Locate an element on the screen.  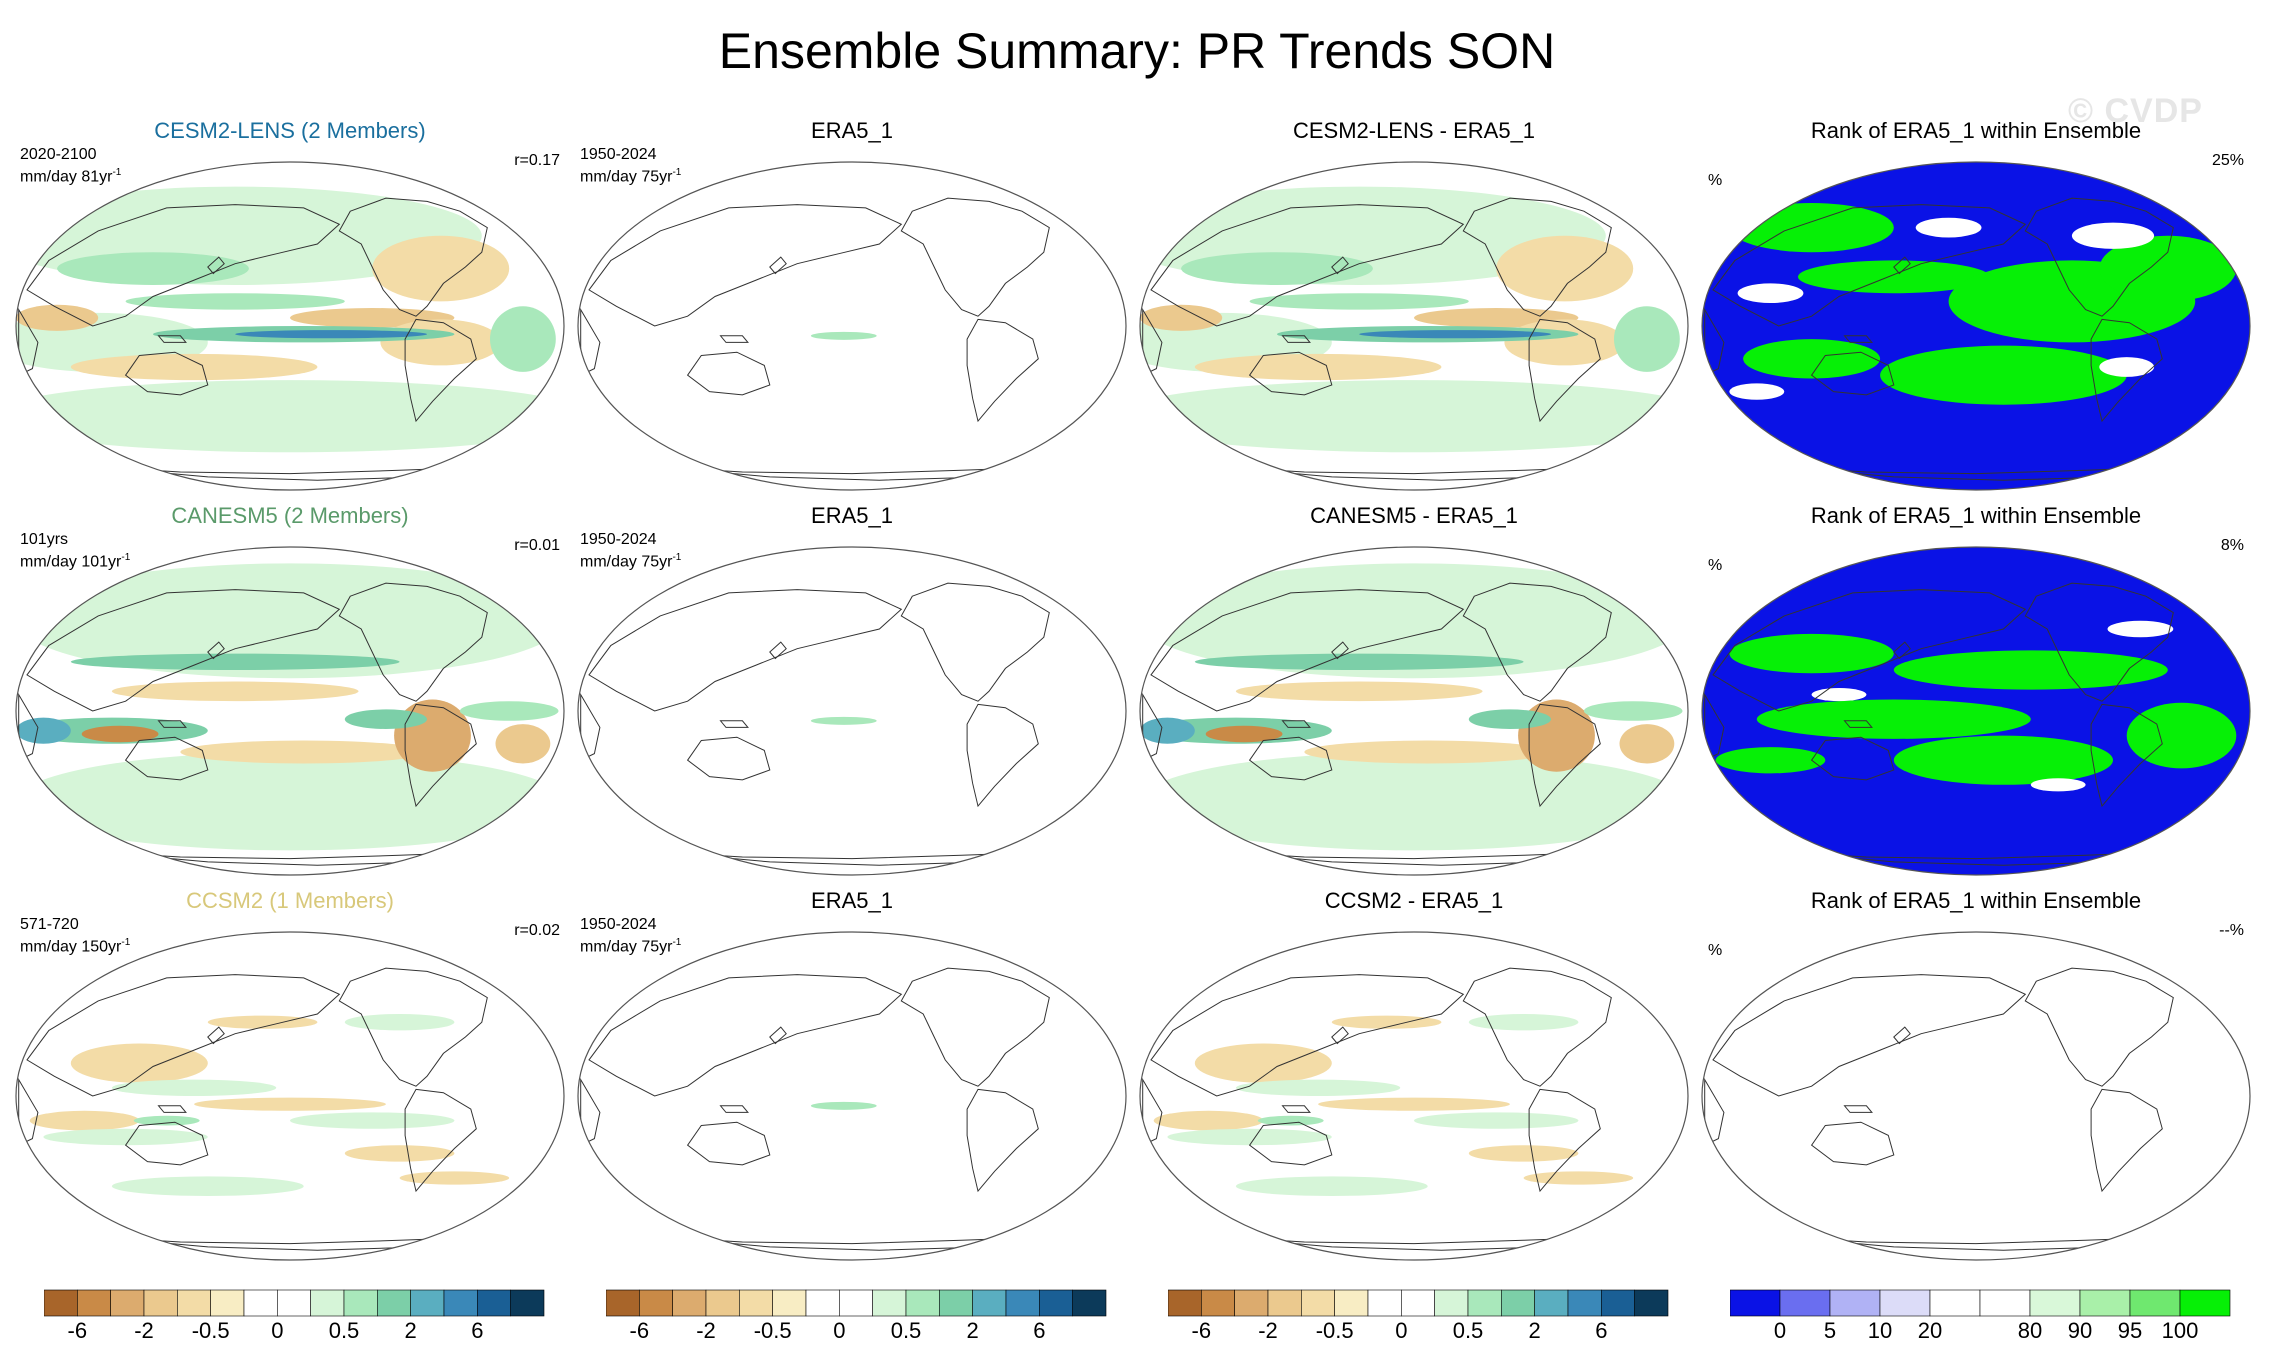
panel-diff-row3: CCSM2 - ERA5_1 is located at coordinates (1414, 1078).